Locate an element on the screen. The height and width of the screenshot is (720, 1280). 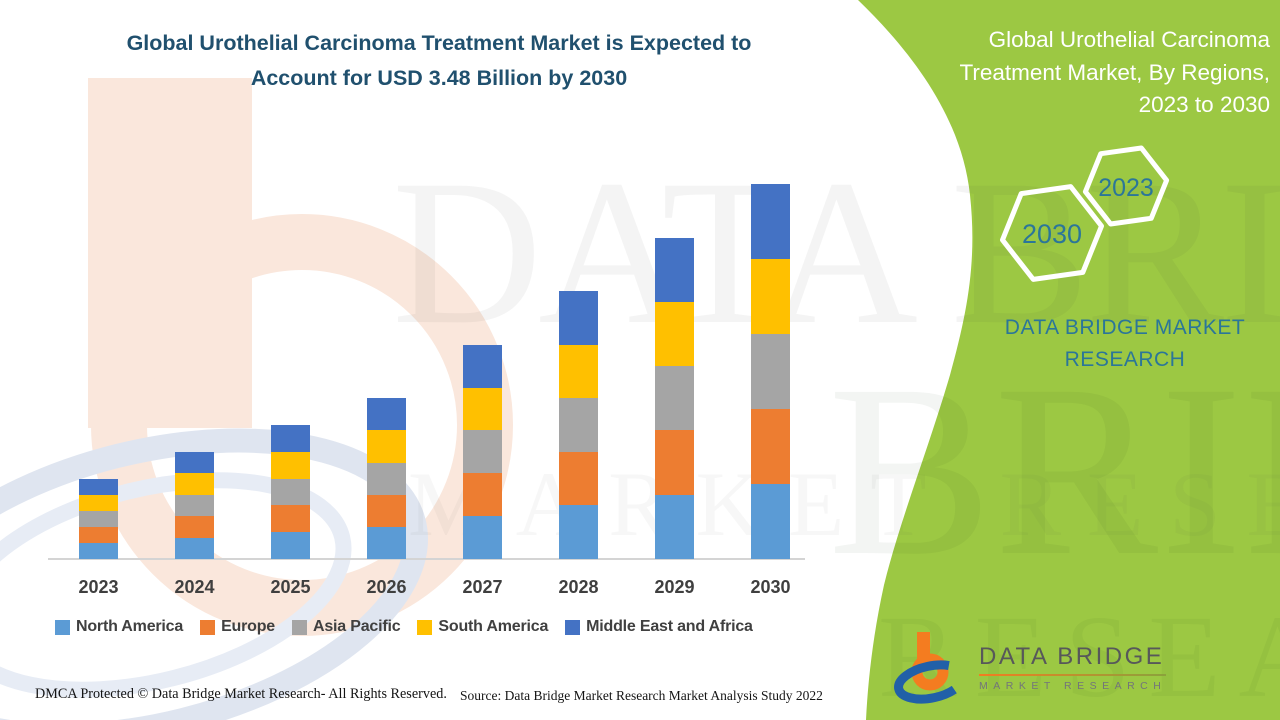
bar-segment-2029-south-america is located at coordinates (674, 334).